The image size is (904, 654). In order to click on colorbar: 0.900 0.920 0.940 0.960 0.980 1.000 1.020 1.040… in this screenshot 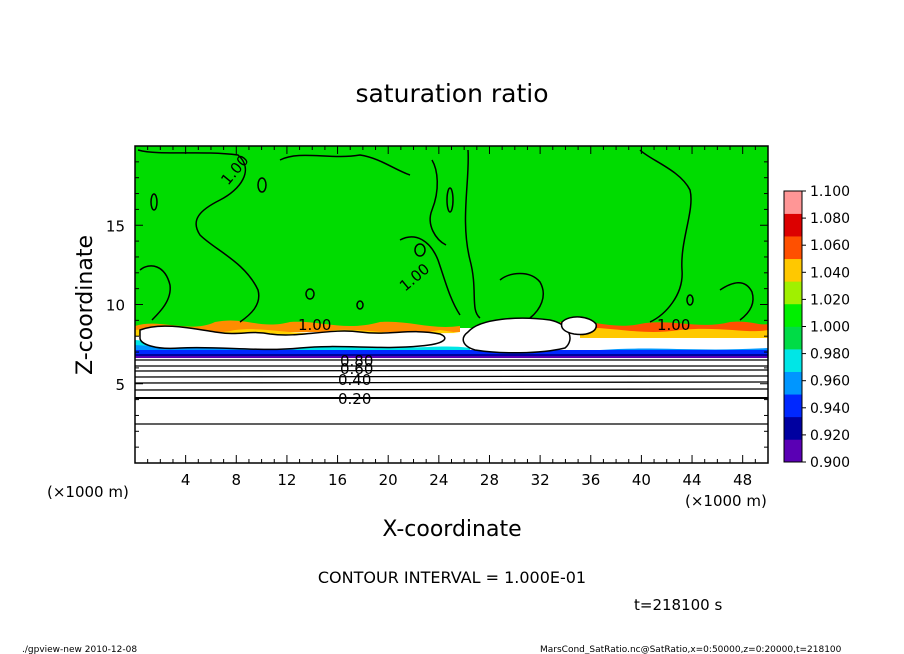, I will do `click(816, 327)`.